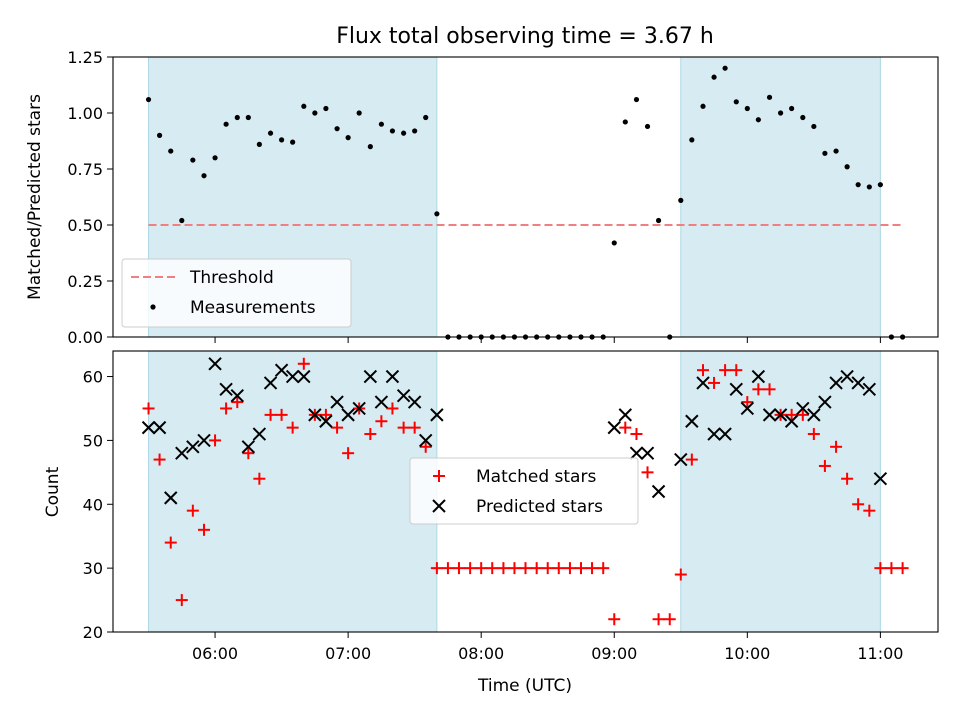 Image resolution: width=960 pixels, height=724 pixels. I want to click on top-y-ticks: 0.00 0.25 0.50 0.75 1.00 1.25, so click(90, 197).